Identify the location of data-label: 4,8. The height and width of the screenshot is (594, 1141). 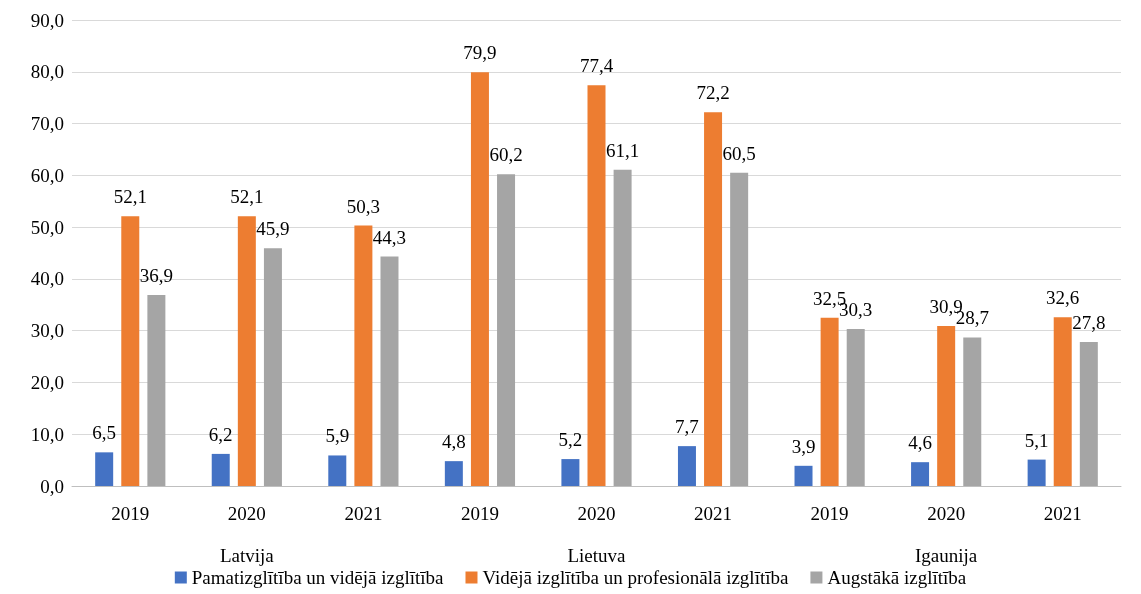
(453, 442).